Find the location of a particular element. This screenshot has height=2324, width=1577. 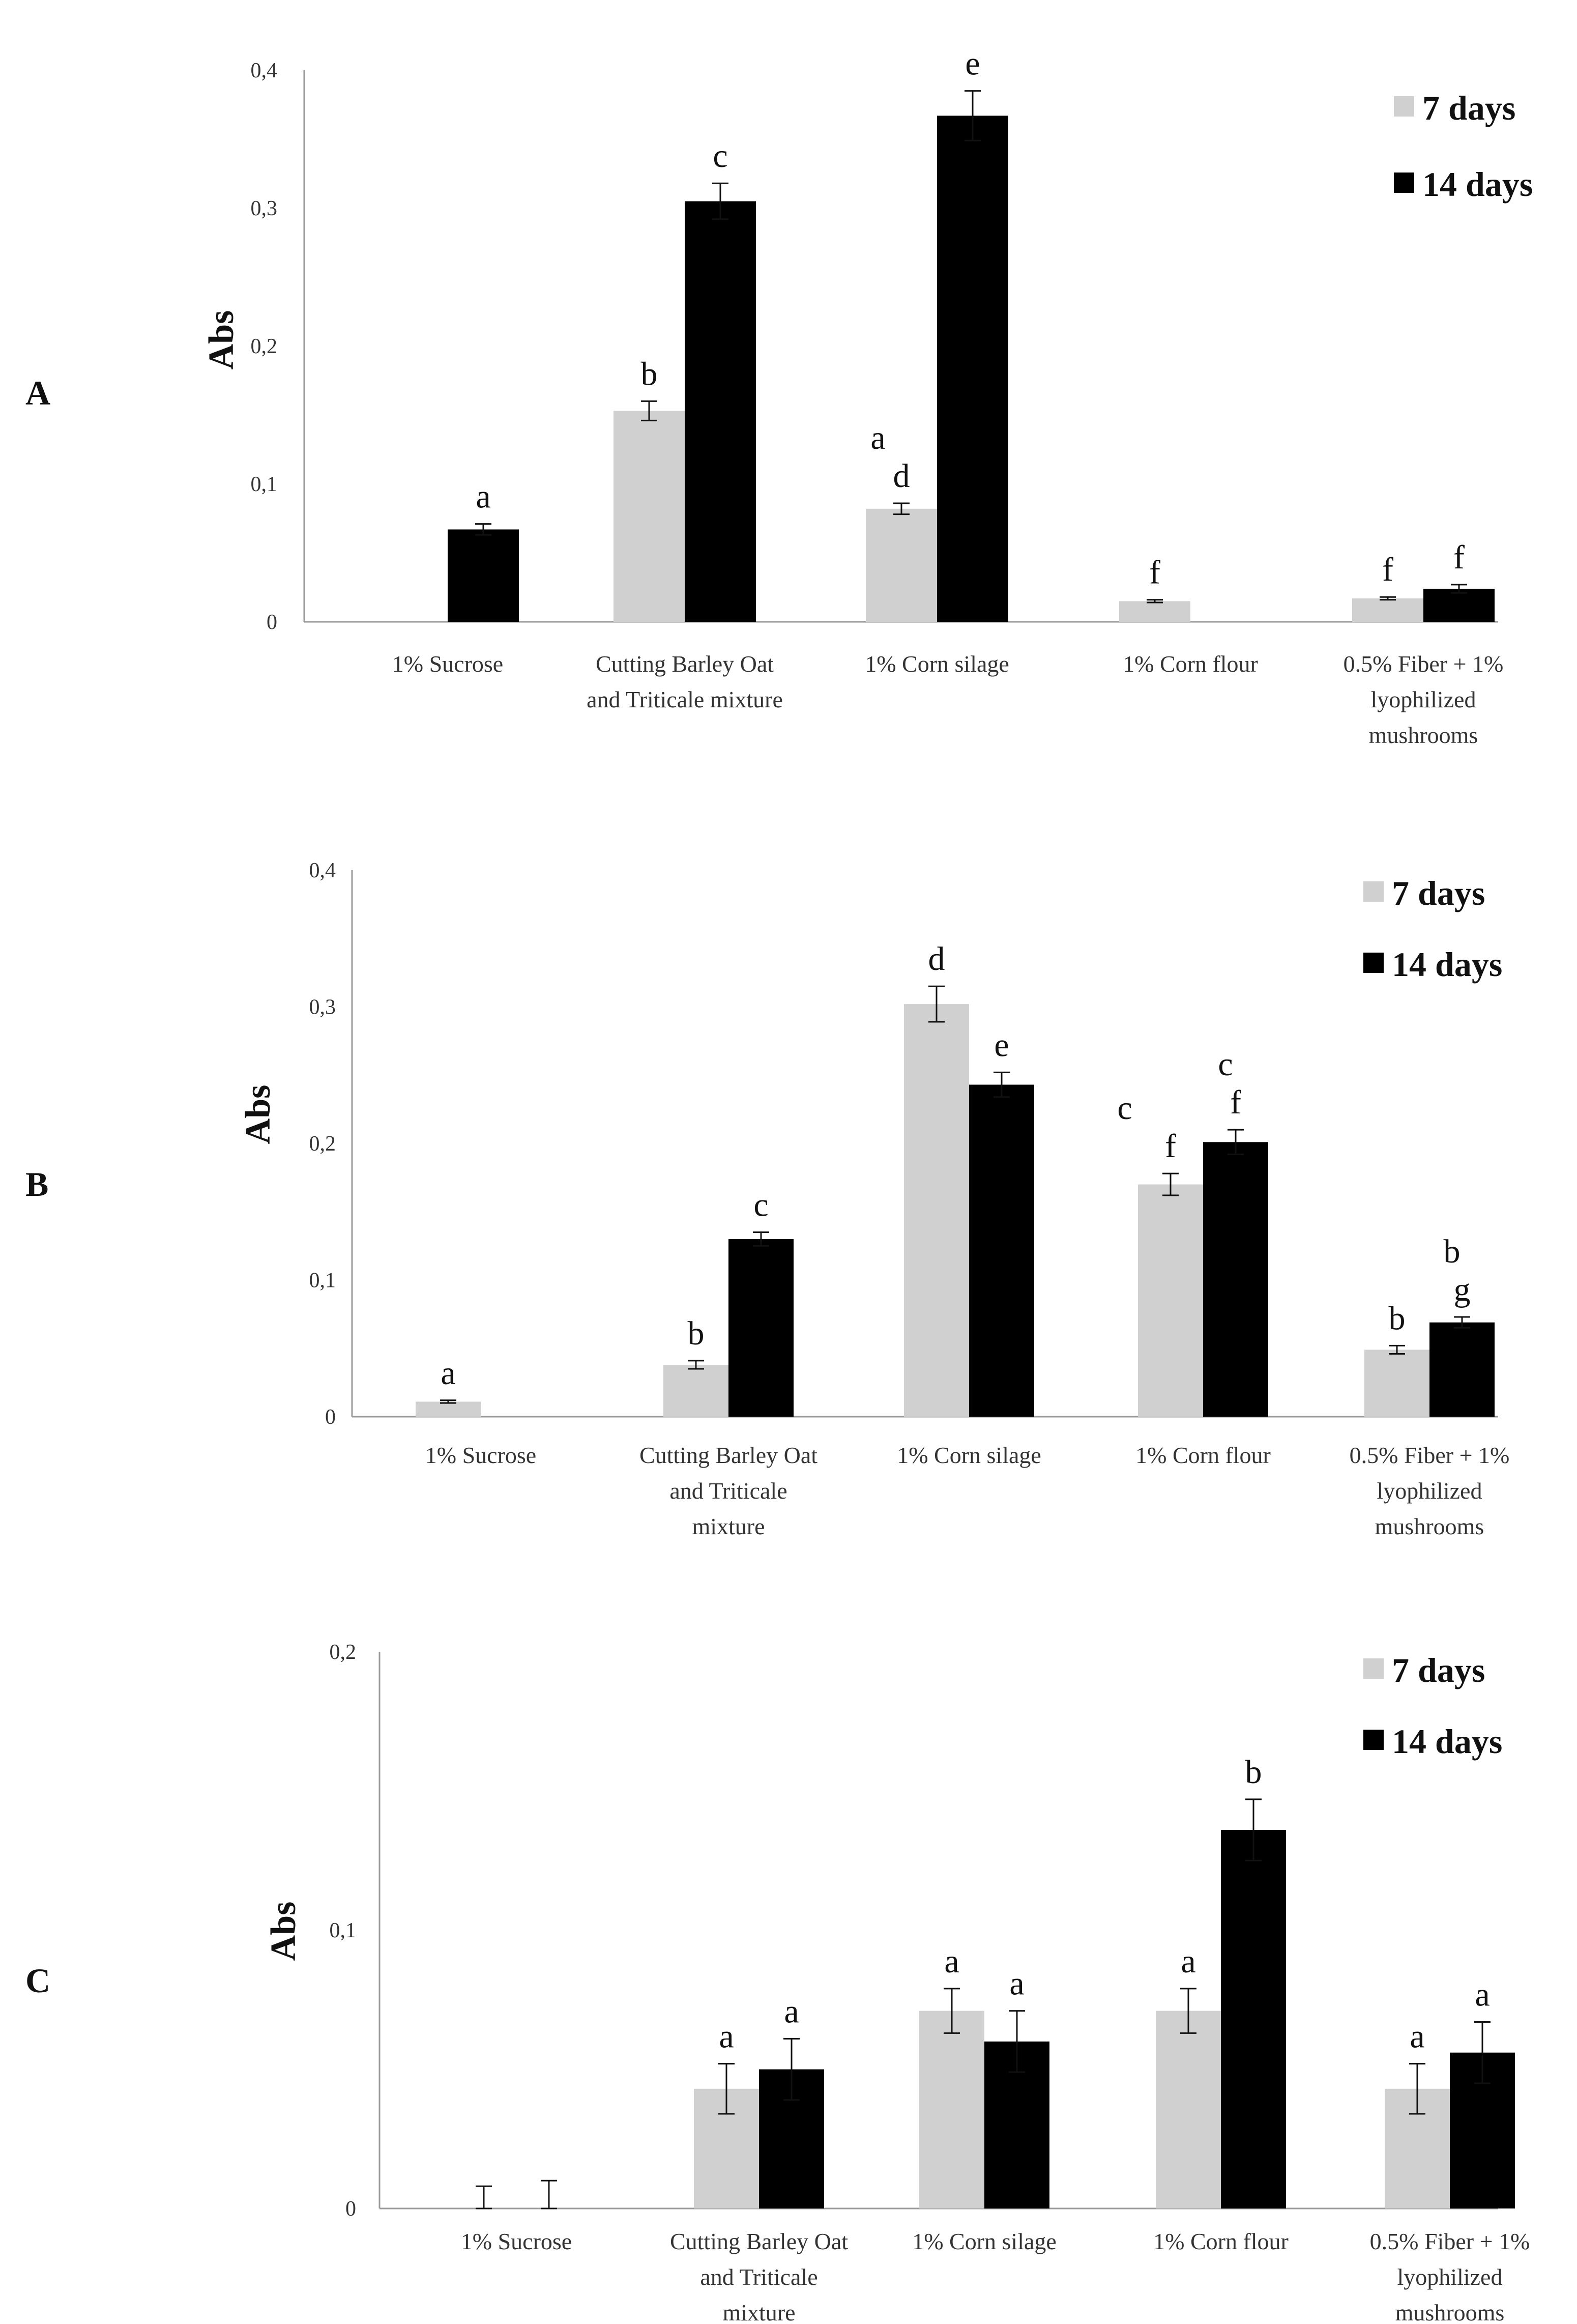

significance-letter-secondary: a is located at coordinates (877, 437).